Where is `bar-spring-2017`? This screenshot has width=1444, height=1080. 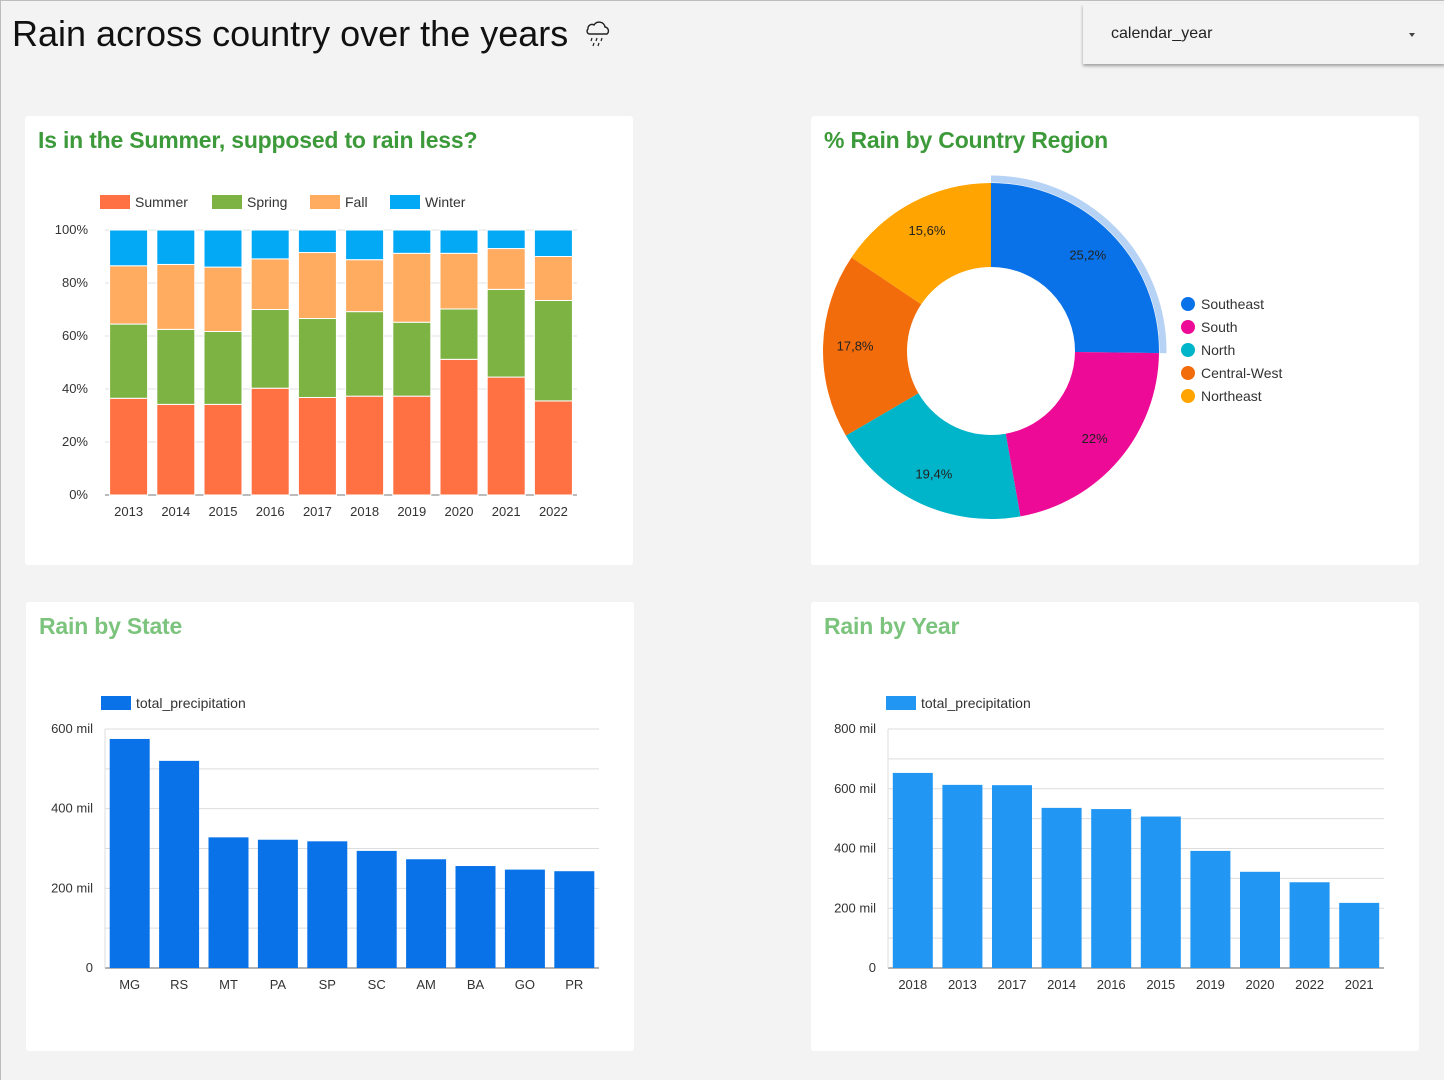 bar-spring-2017 is located at coordinates (317, 358).